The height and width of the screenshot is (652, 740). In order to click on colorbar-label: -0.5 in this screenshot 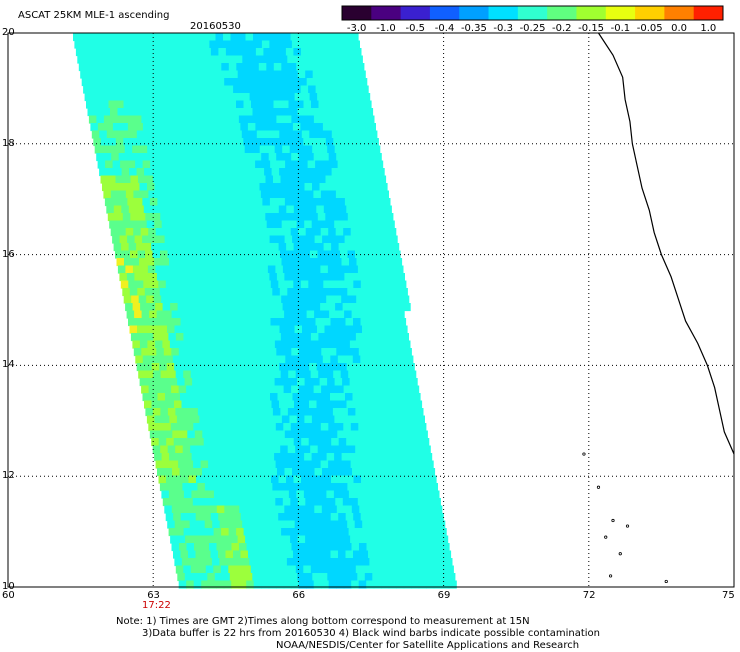, I will do `click(415, 28)`.